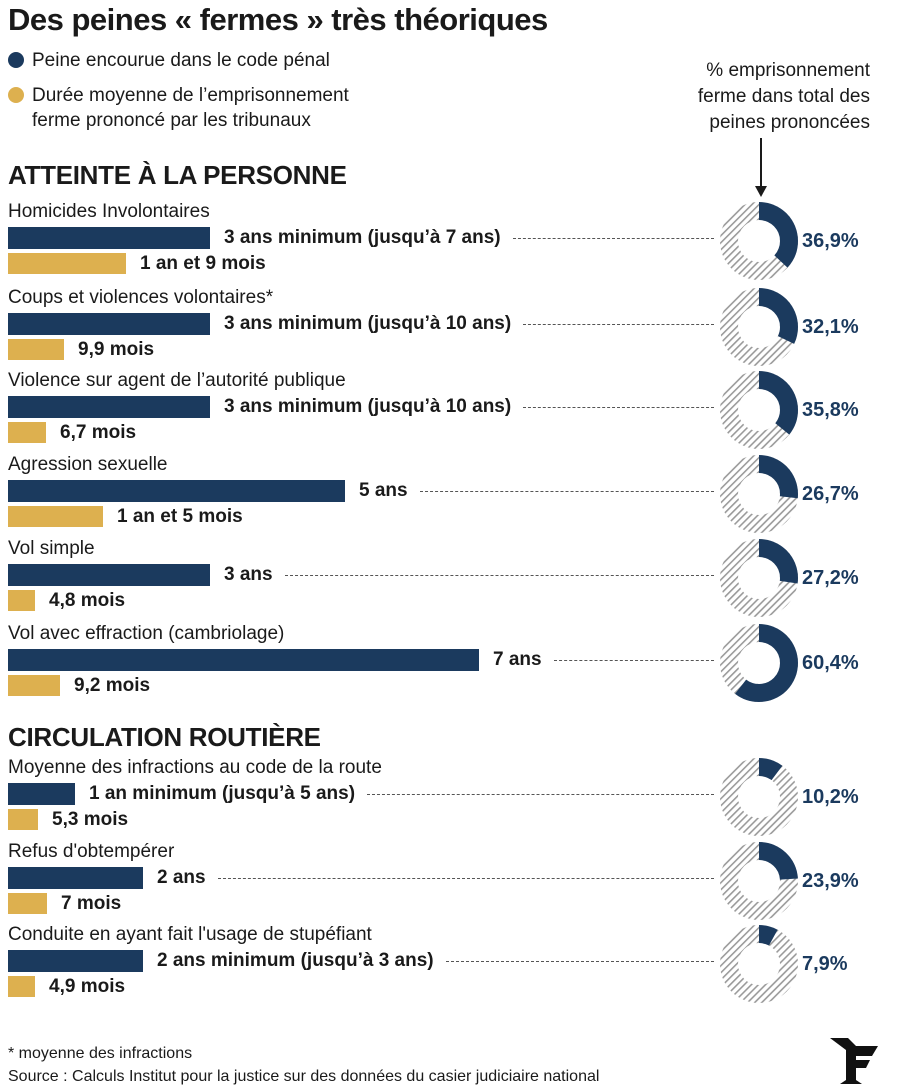 This screenshot has height=1091, width=900. Describe the element at coordinates (830, 881) in the screenshot. I see `percent-value: 23,9%` at that location.